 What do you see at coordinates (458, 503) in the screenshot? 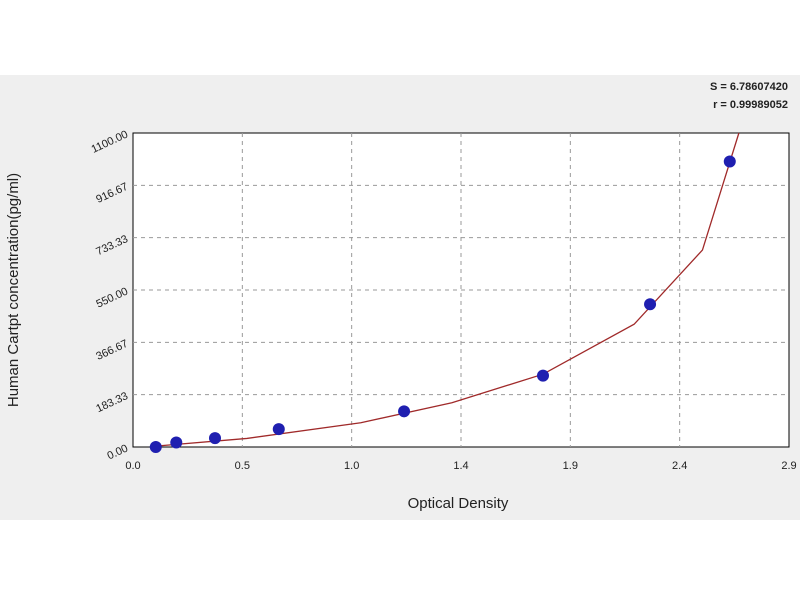
I see `x-axis-label: Optical Density` at bounding box center [458, 503].